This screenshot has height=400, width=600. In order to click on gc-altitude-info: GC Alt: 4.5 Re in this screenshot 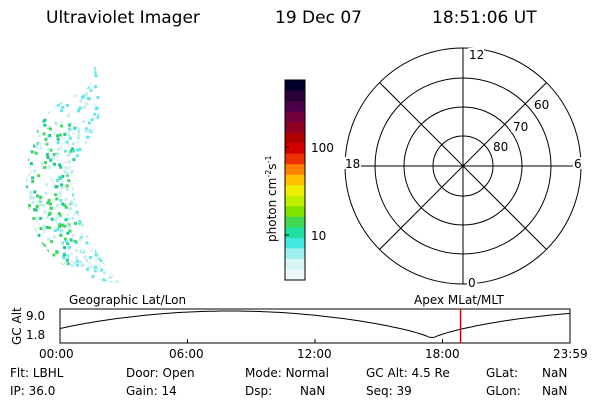, I will do `click(408, 373)`.